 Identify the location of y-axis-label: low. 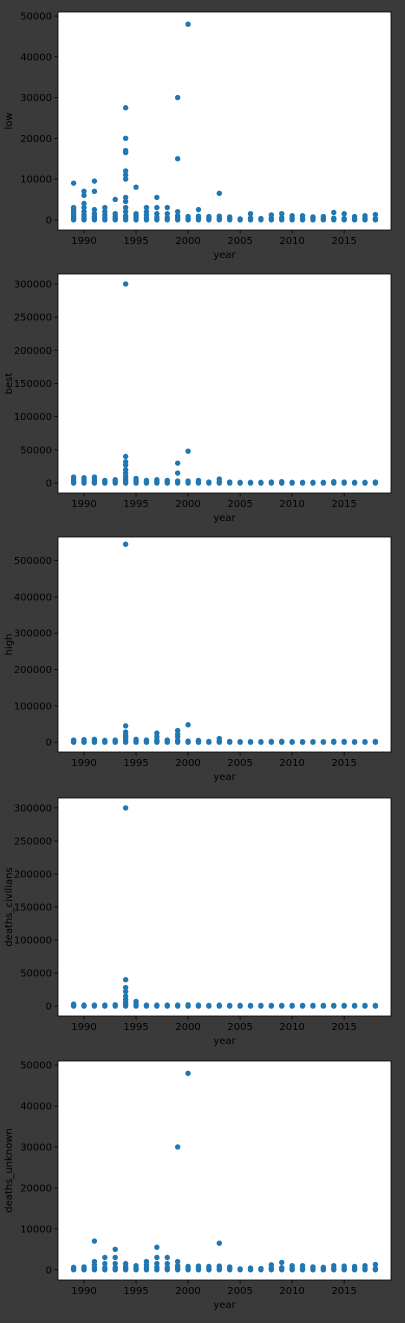
(9, 120).